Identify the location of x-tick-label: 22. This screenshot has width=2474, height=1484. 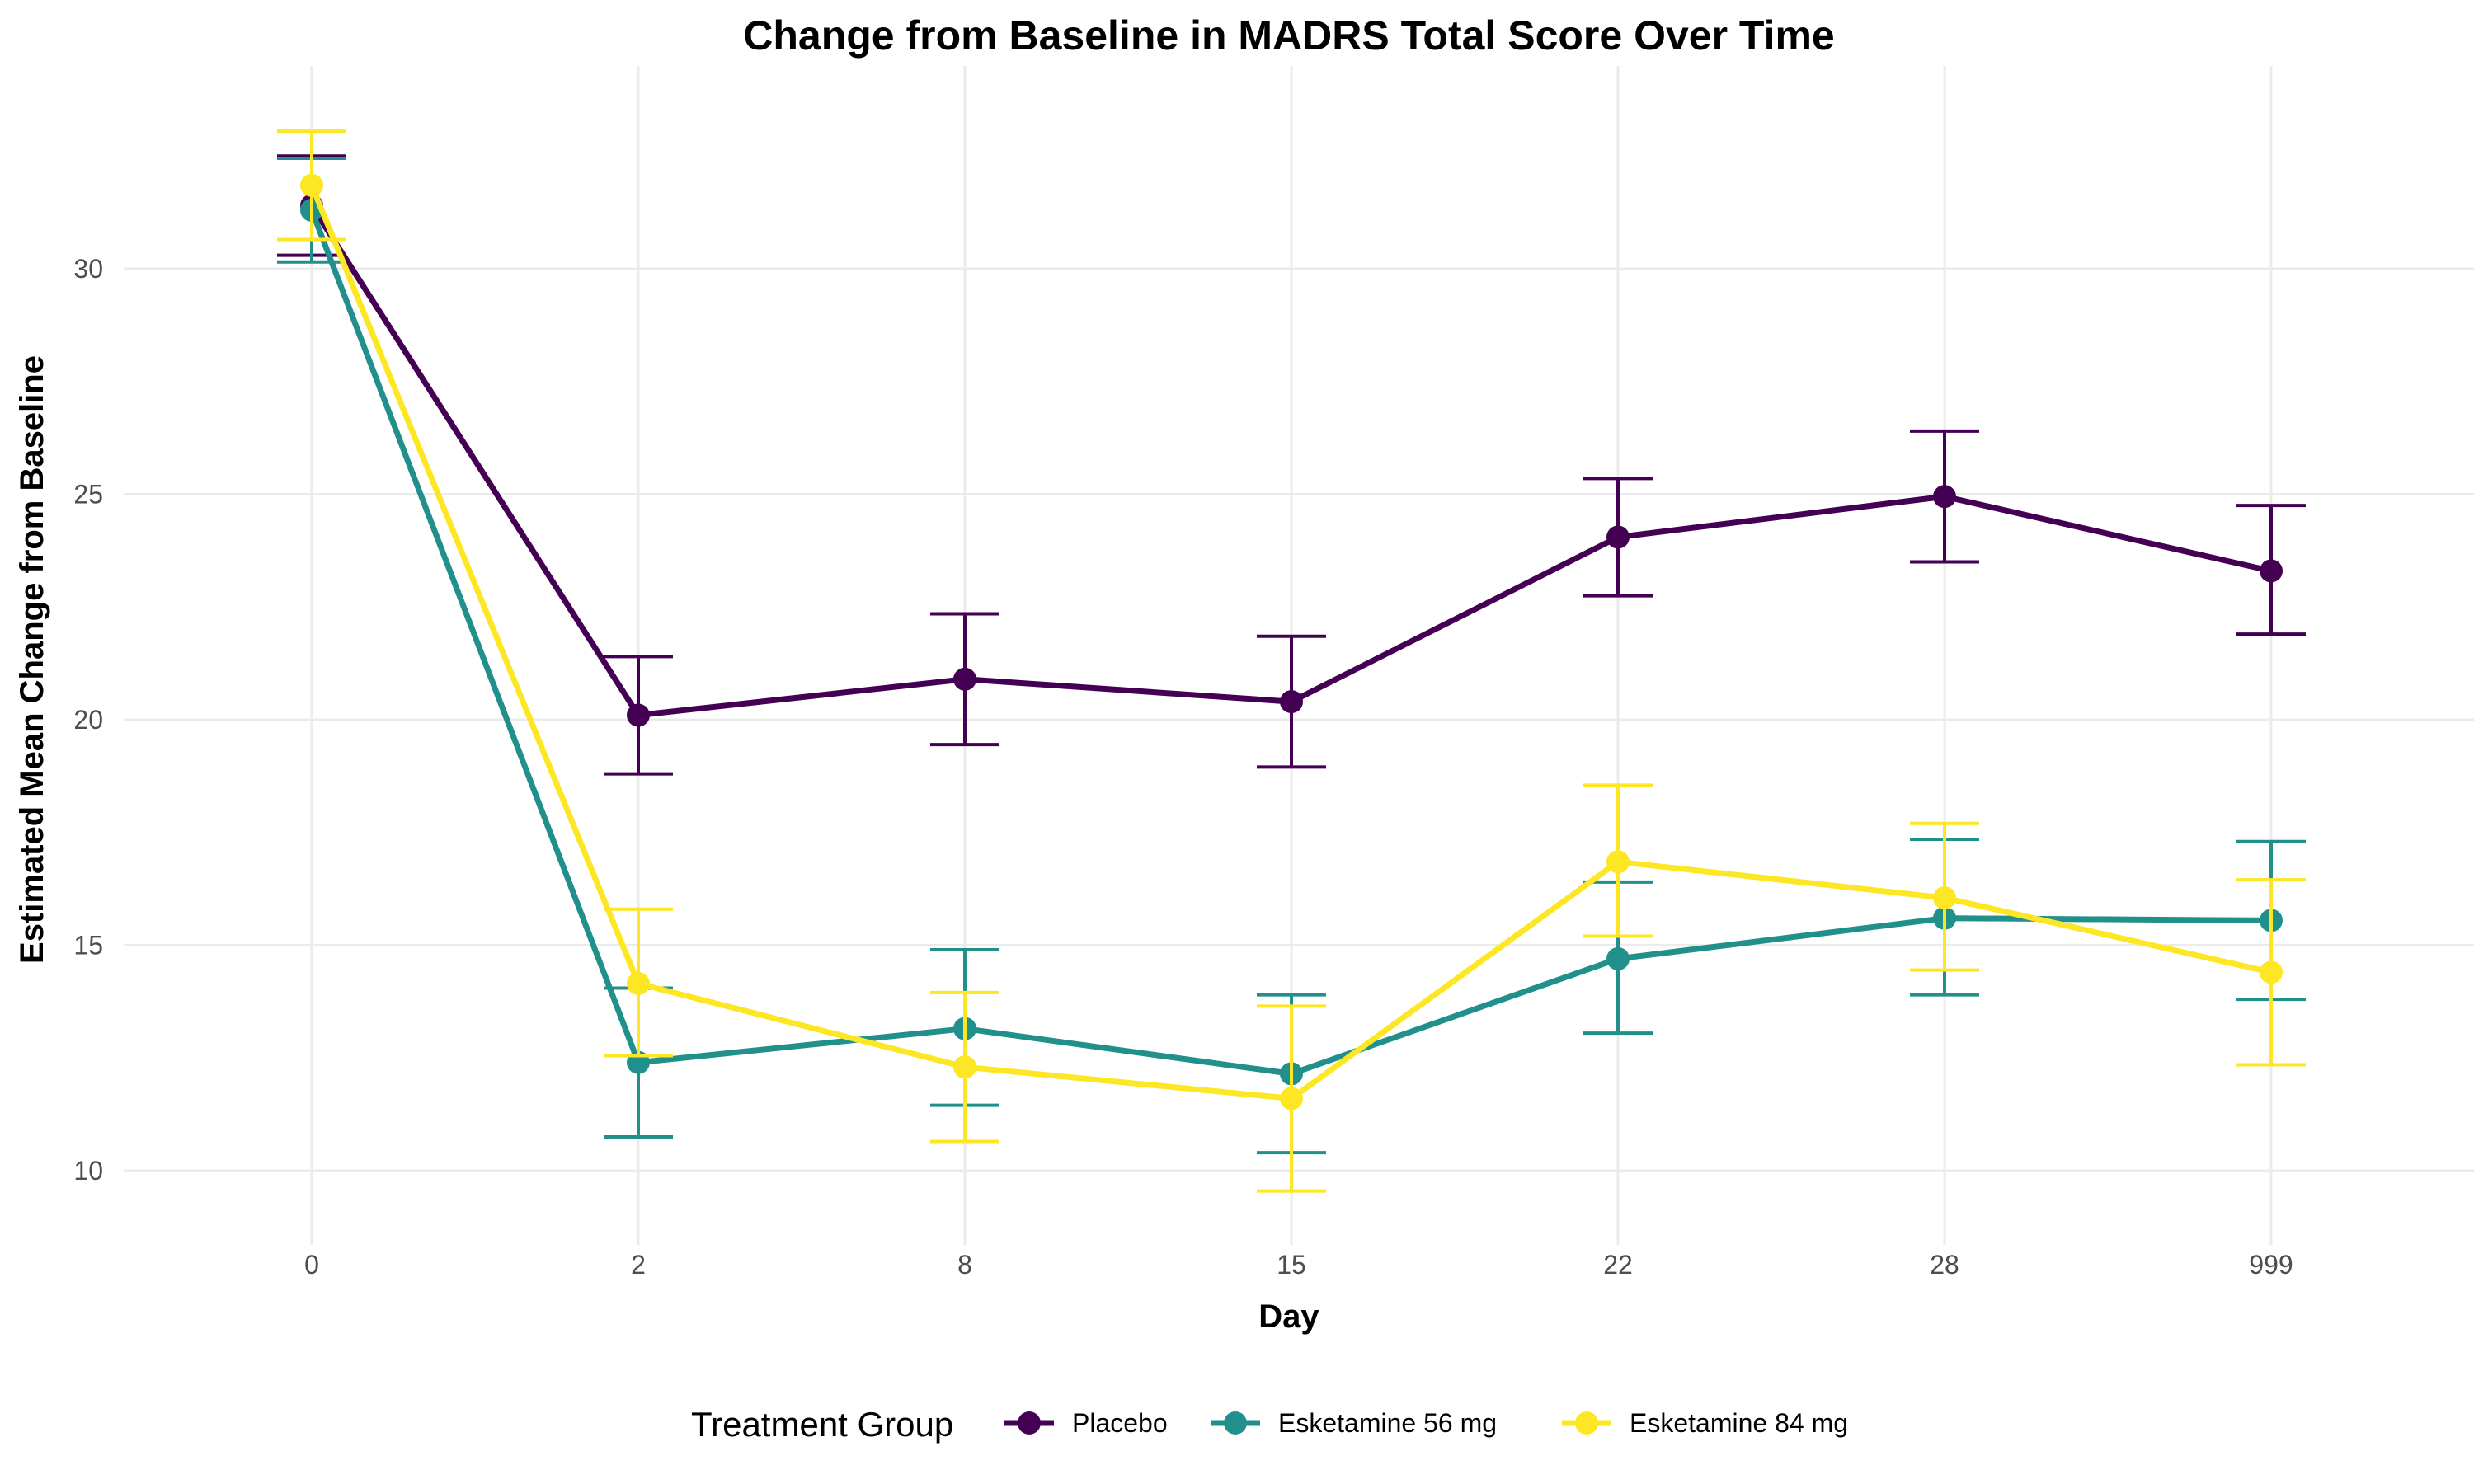
(1618, 1265).